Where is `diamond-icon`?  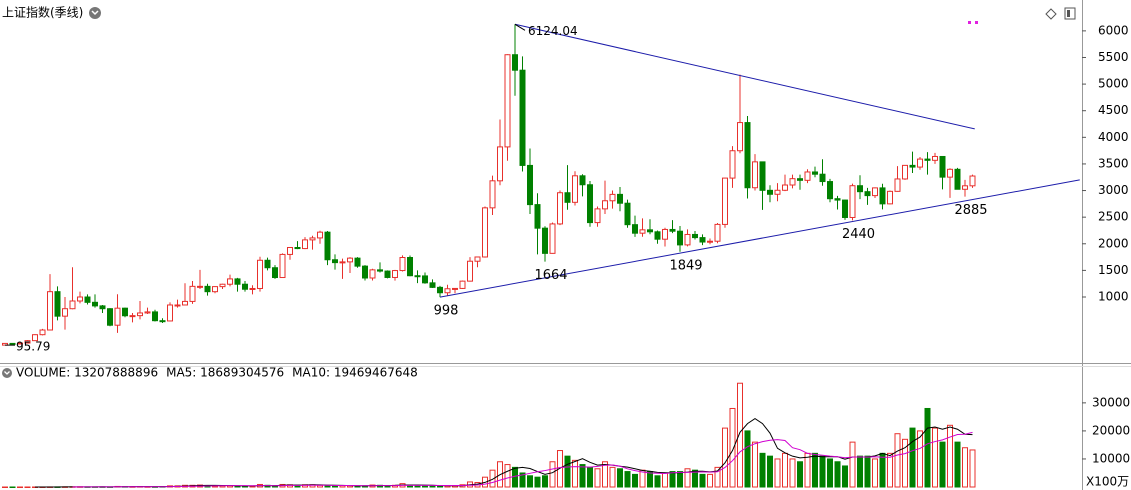 diamond-icon is located at coordinates (1051, 14).